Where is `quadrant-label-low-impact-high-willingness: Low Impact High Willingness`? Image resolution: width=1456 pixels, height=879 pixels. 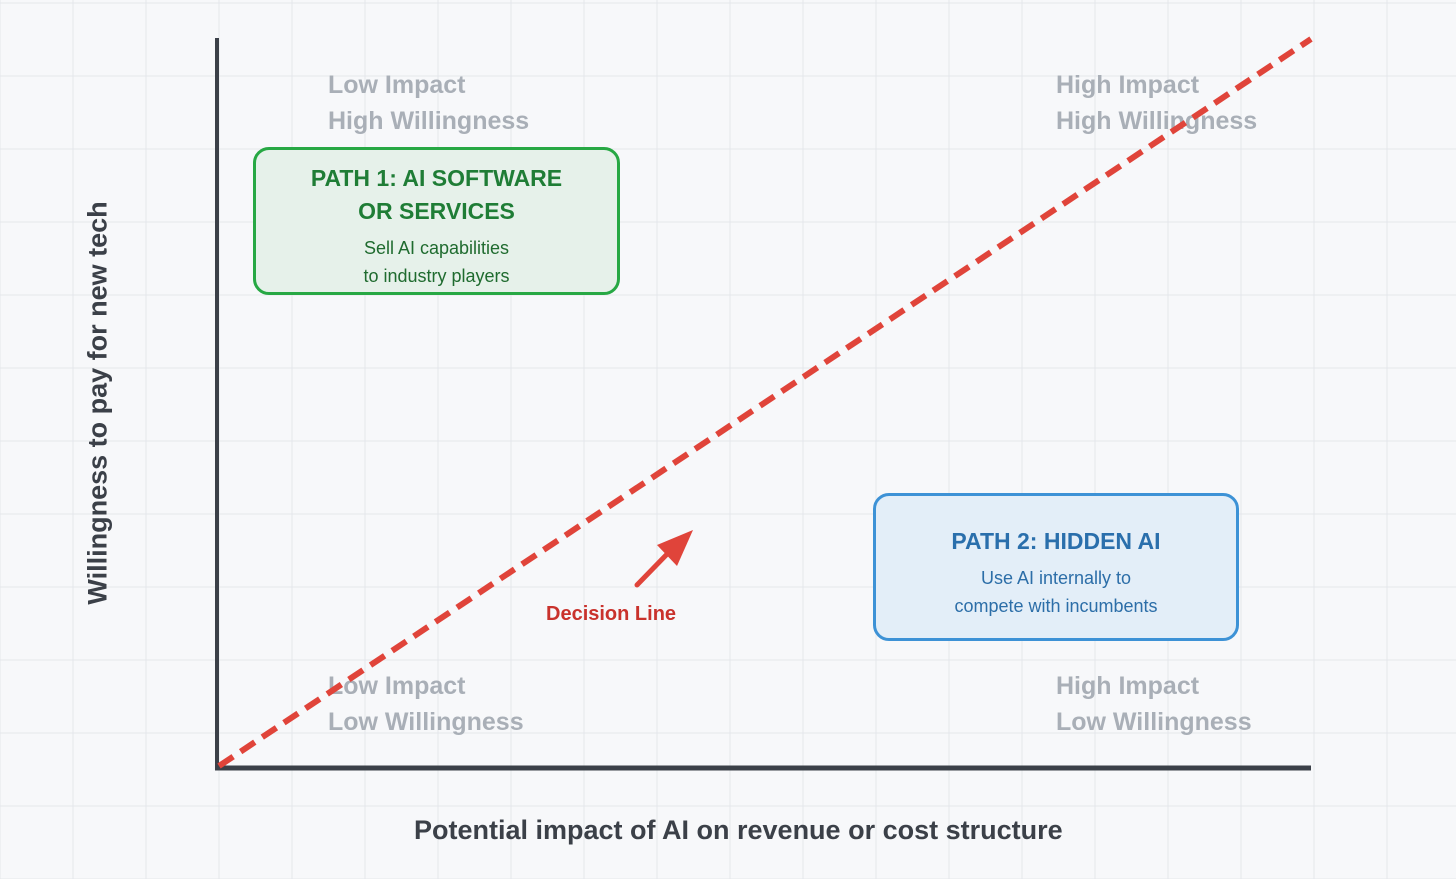
quadrant-label-low-impact-high-willingness: Low Impact High Willingness is located at coordinates (428, 103).